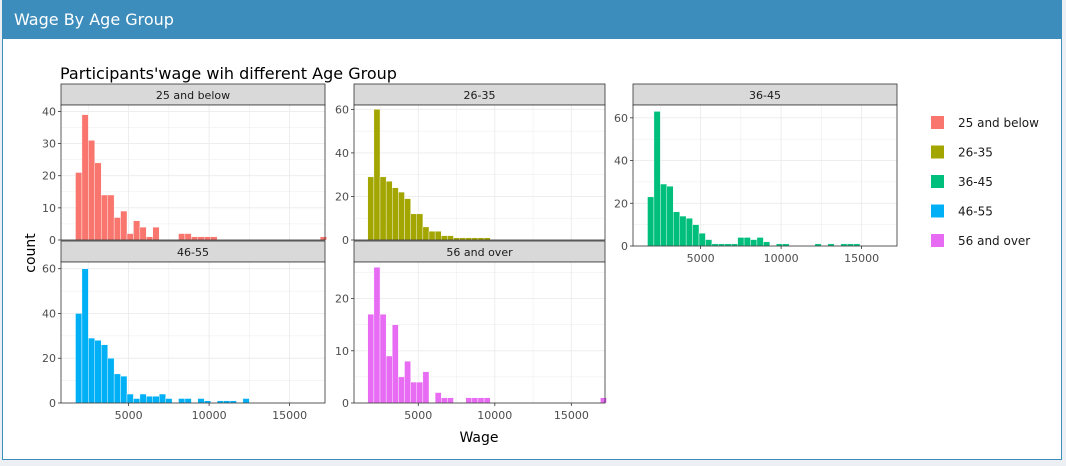  Describe the element at coordinates (975, 212) in the screenshot. I see `legend-label: 46-55` at that location.